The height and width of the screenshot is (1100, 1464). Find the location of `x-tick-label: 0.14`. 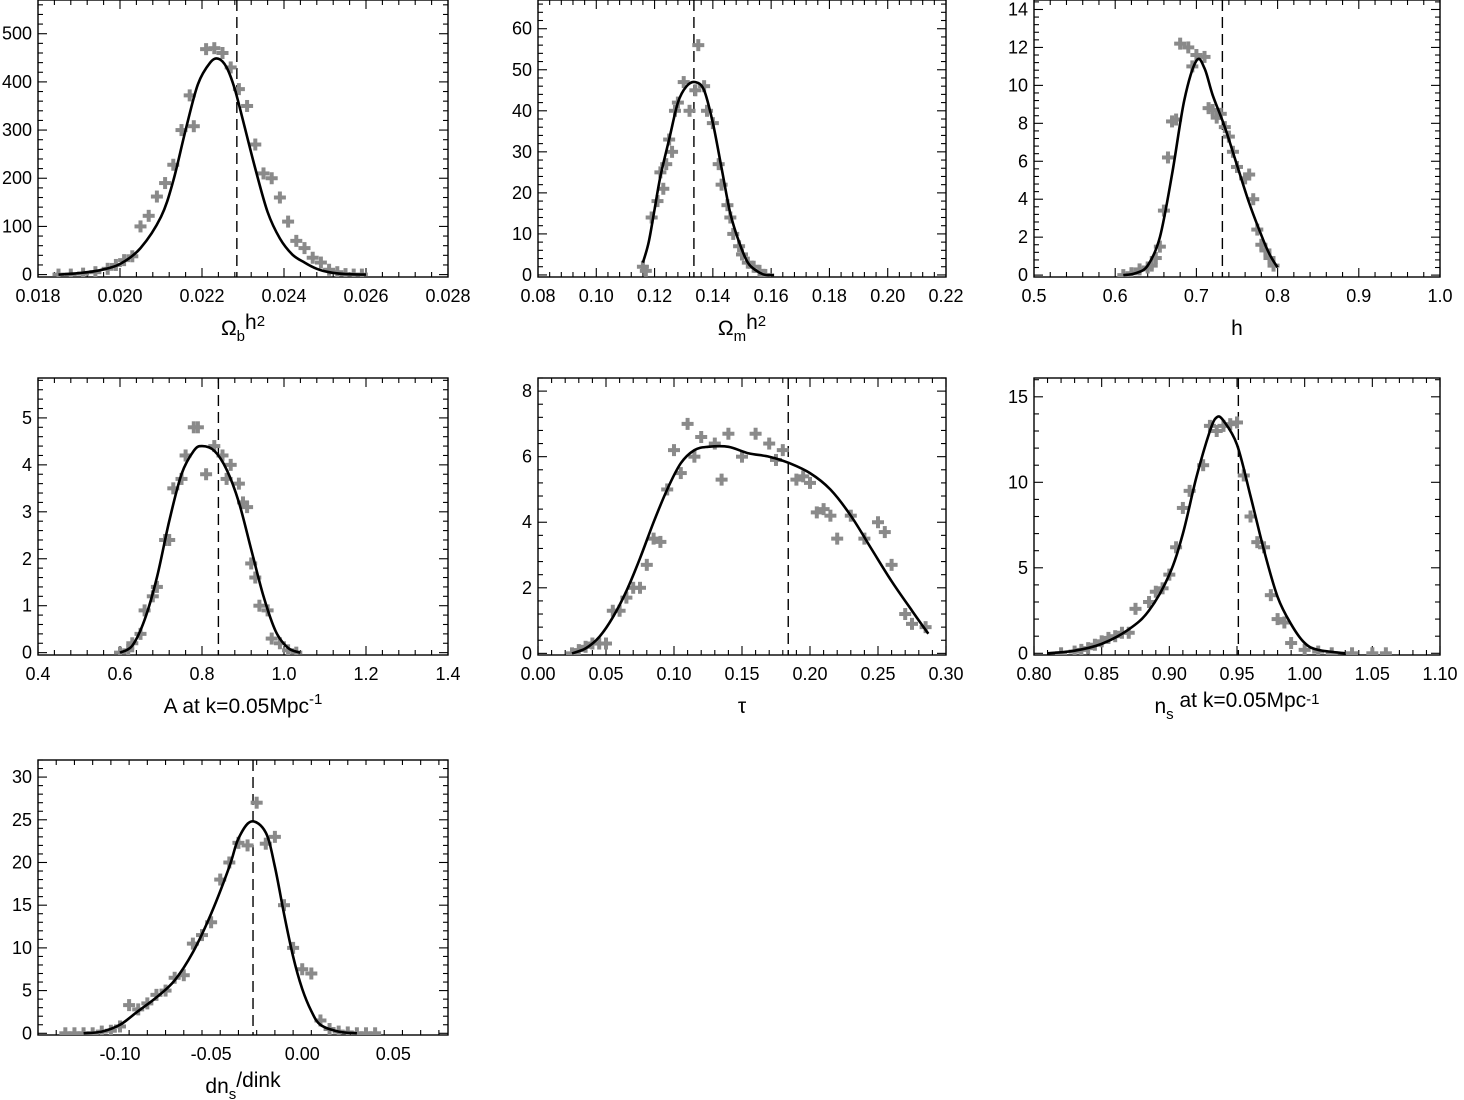

x-tick-label: 0.14 is located at coordinates (712, 296).